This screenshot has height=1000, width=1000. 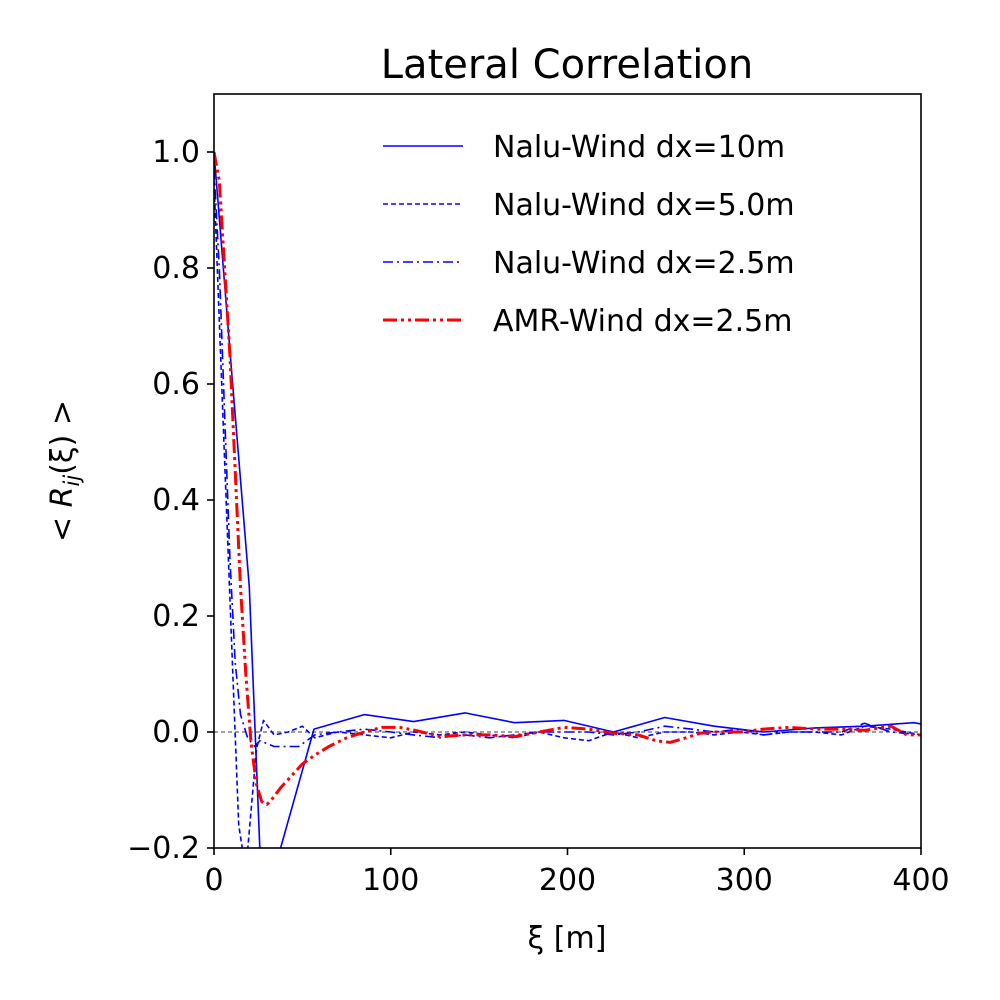 I want to click on x-tick-label: 100, so click(x=390, y=880).